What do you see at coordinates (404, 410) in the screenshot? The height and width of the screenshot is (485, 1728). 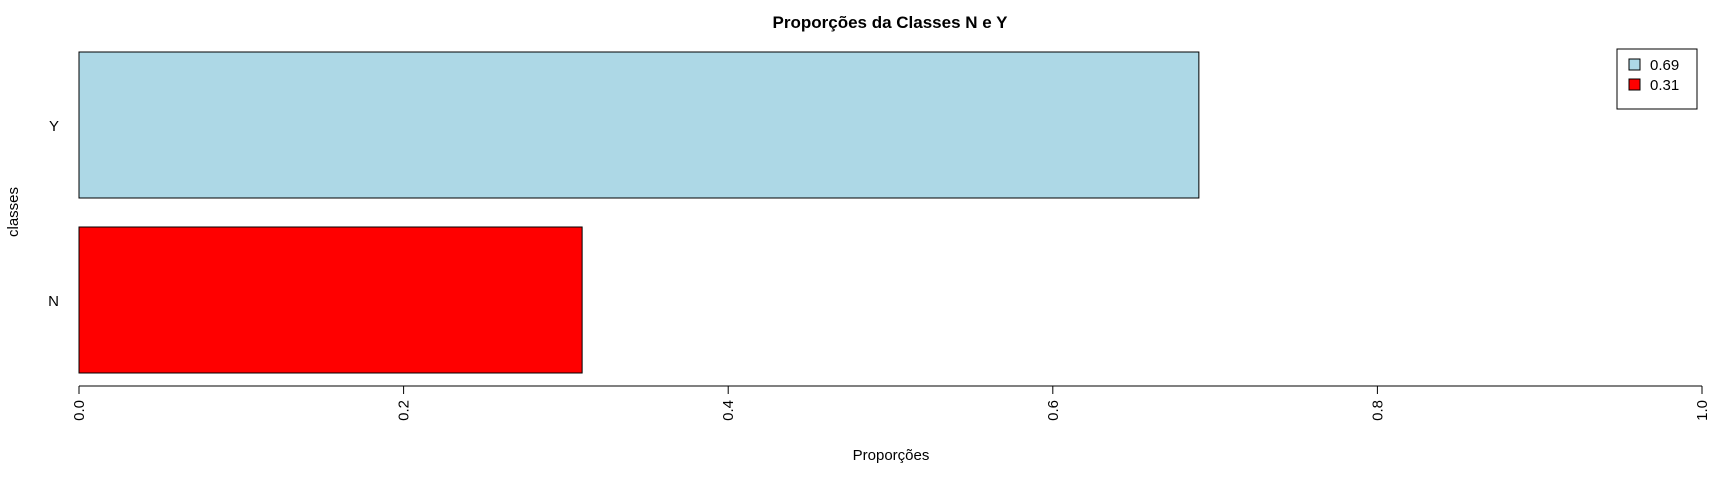 I see `x-tick-label: 0.2` at bounding box center [404, 410].